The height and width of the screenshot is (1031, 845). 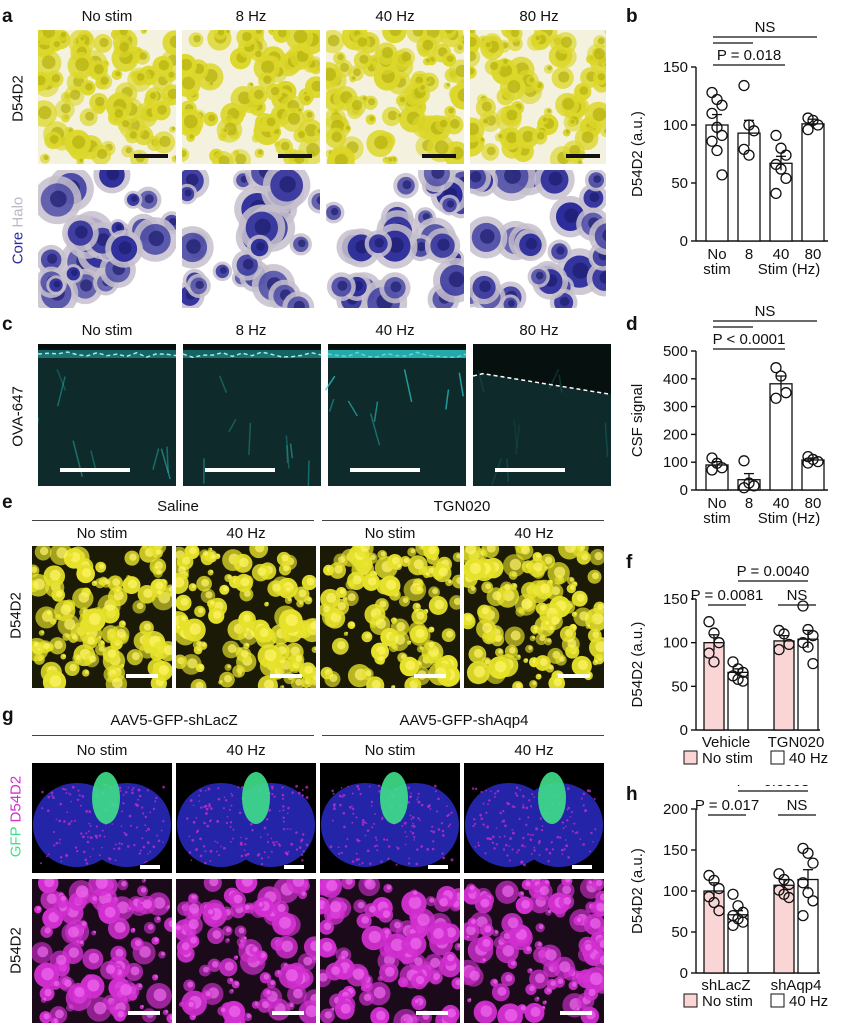 What do you see at coordinates (629, 562) in the screenshot?
I see `panel-label-f: f` at bounding box center [629, 562].